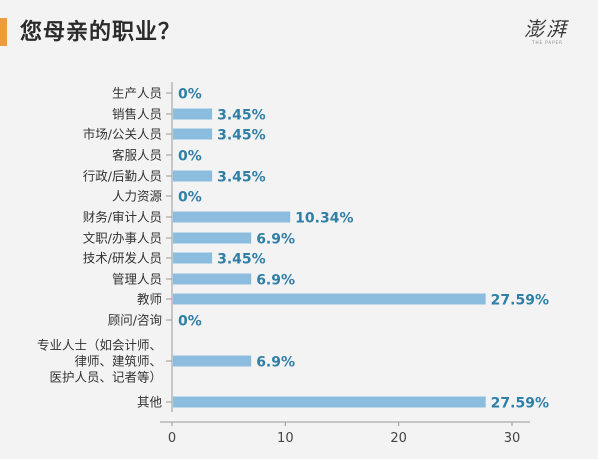  What do you see at coordinates (105, 377) in the screenshot?
I see `category-label: 医护人员、记者等）` at bounding box center [105, 377].